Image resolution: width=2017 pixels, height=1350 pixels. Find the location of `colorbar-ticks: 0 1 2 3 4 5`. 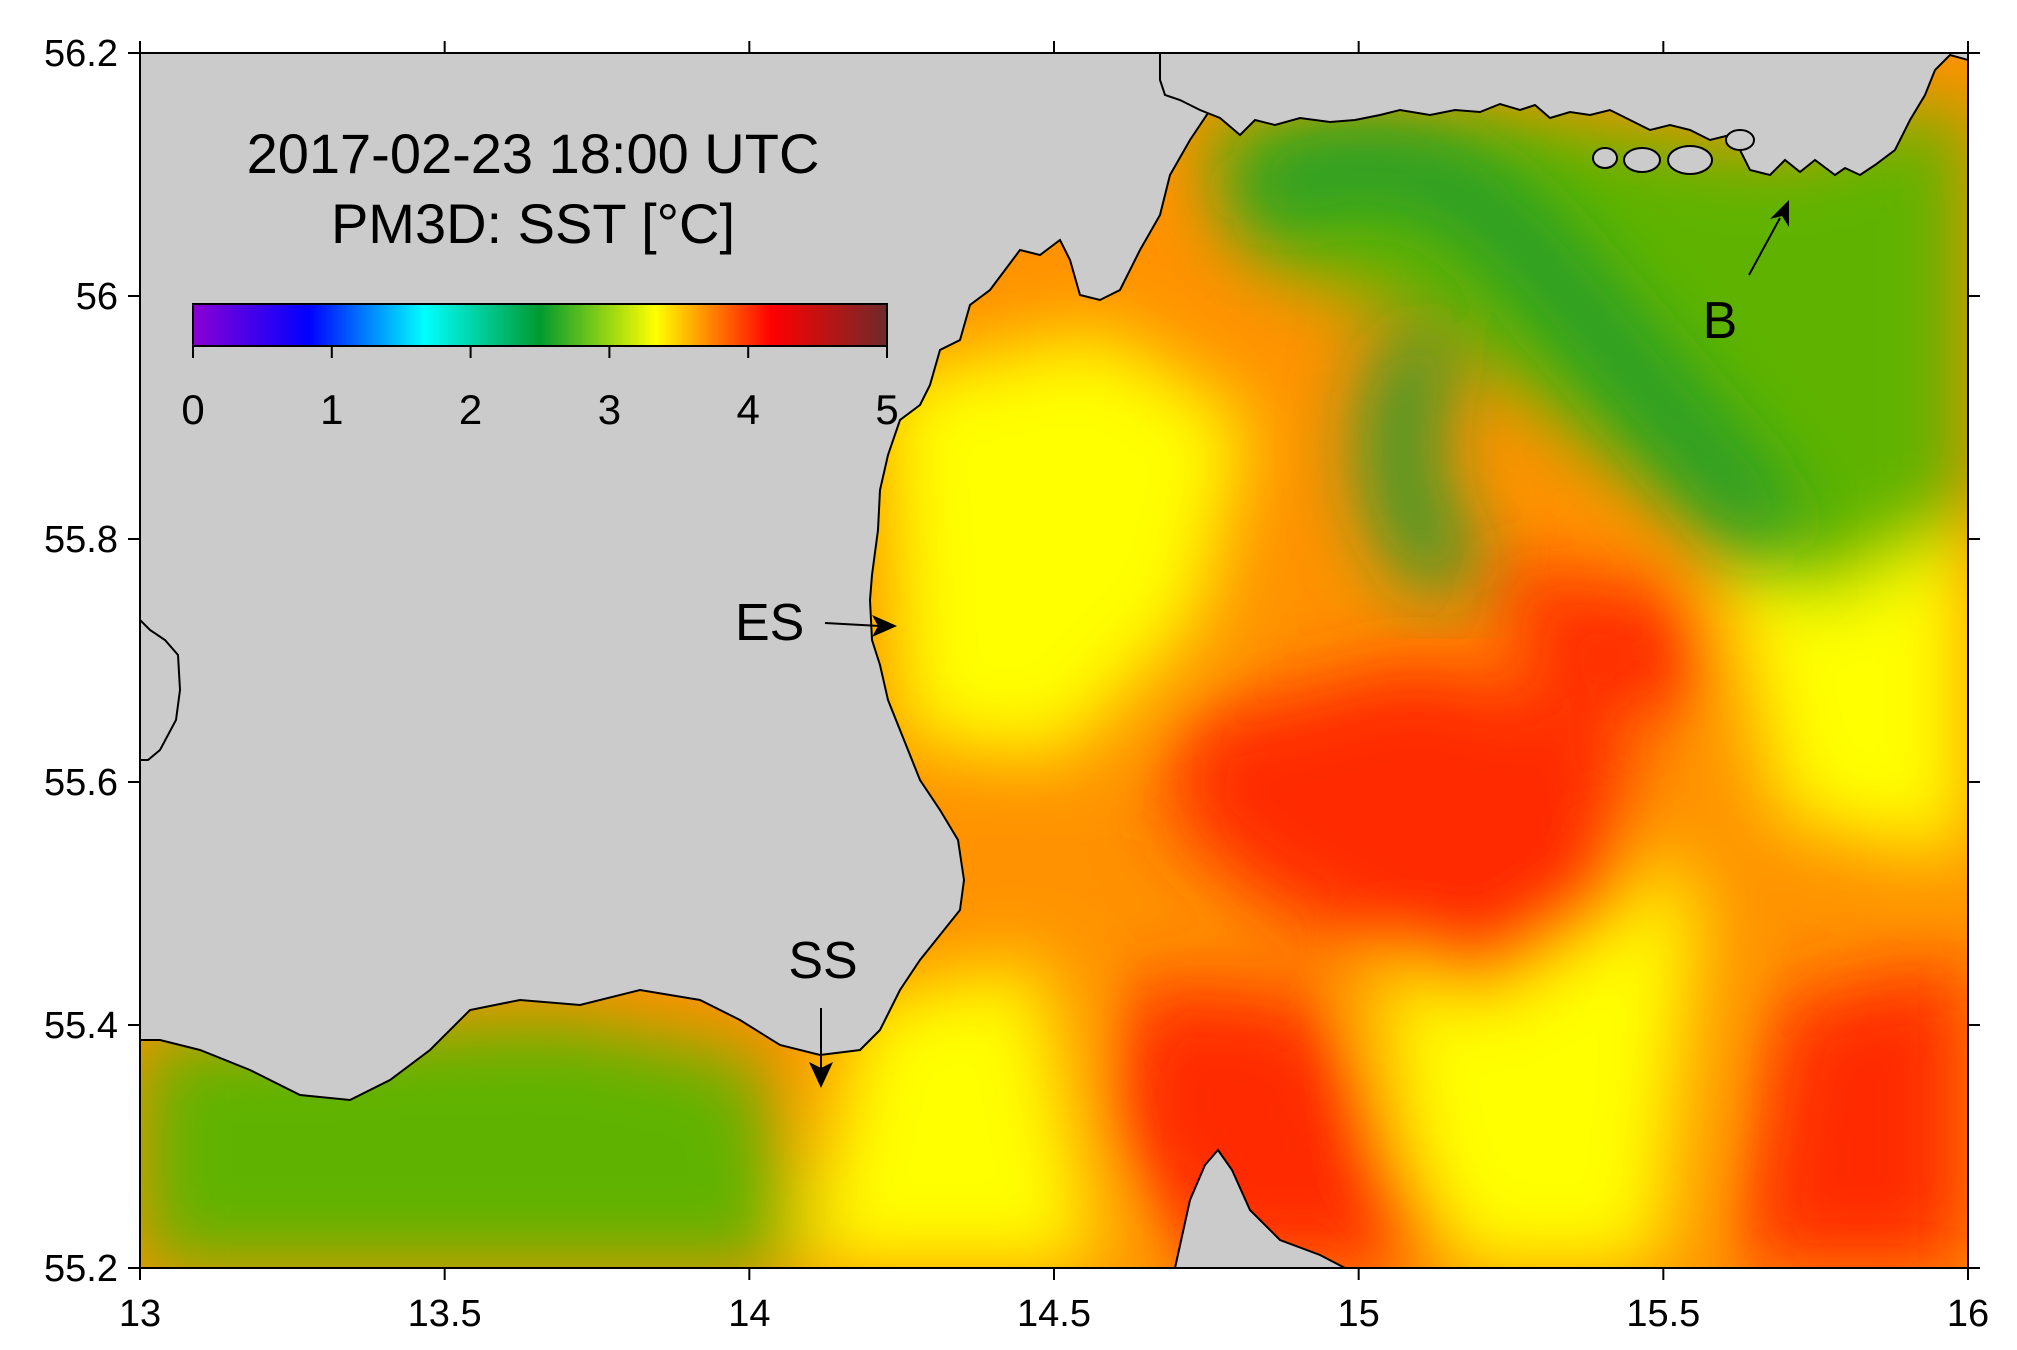

colorbar-ticks: 0 1 2 3 4 5 is located at coordinates (540, 389).